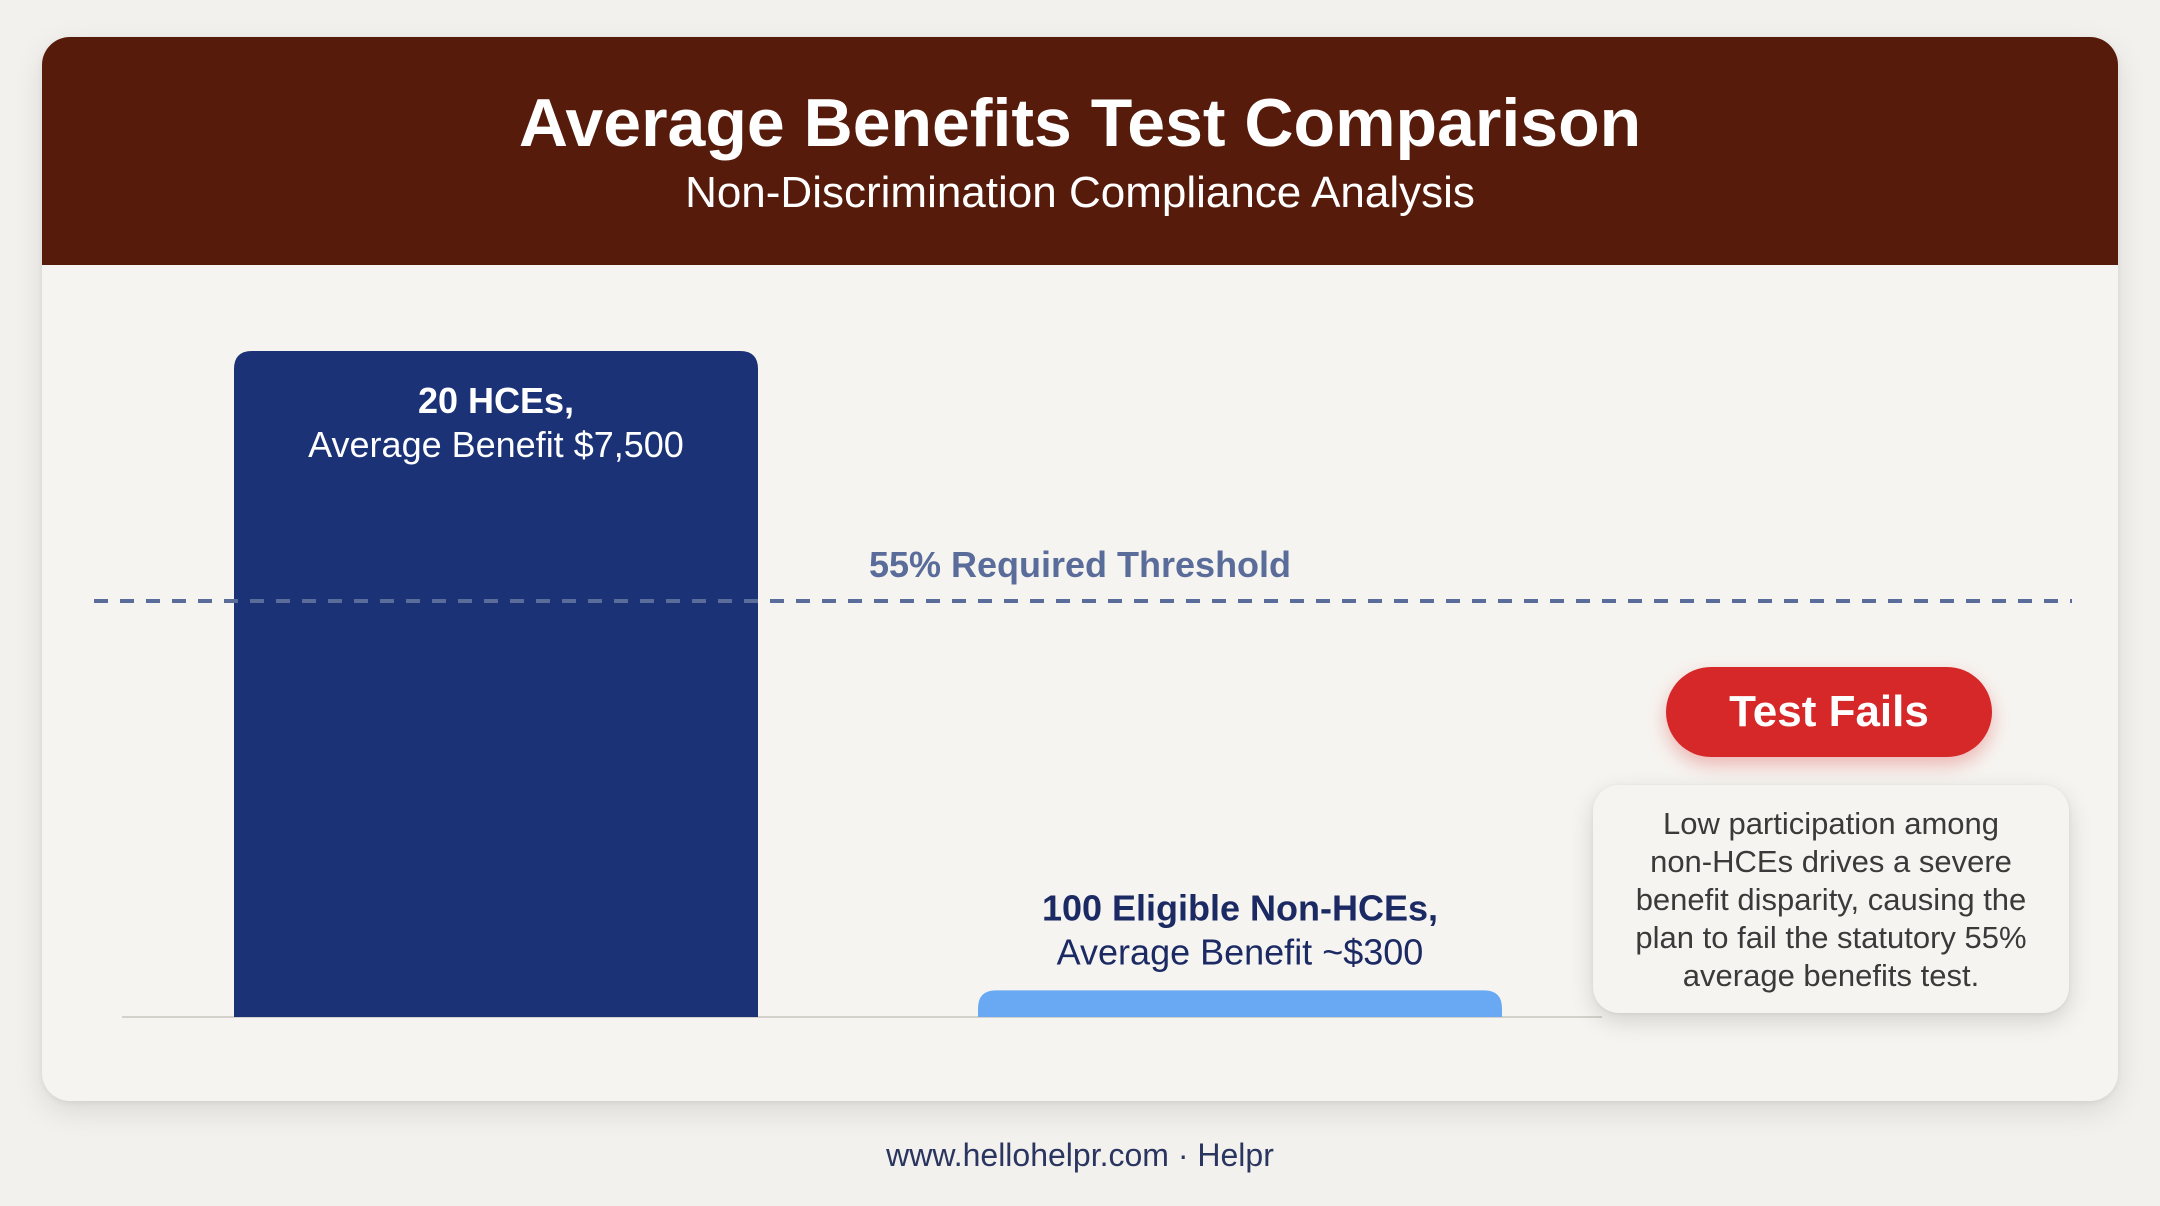 This screenshot has height=1206, width=2160. What do you see at coordinates (1240, 907) in the screenshot?
I see `bar-category-label: 100 Eligible Non-HCEs,` at bounding box center [1240, 907].